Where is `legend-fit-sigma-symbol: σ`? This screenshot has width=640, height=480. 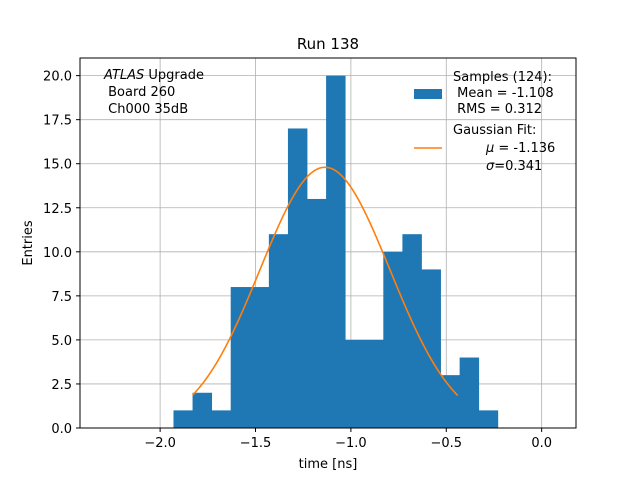
legend-fit-sigma-symbol: σ is located at coordinates (490, 166).